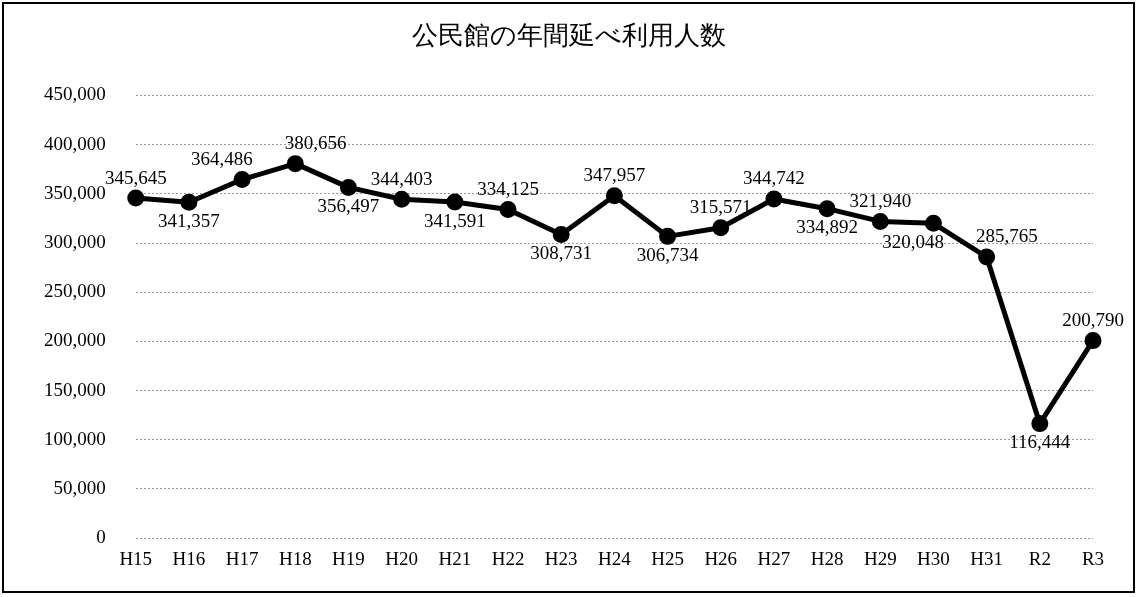 This screenshot has width=1139, height=597. What do you see at coordinates (614, 175) in the screenshot?
I see `data-label: 347,957` at bounding box center [614, 175].